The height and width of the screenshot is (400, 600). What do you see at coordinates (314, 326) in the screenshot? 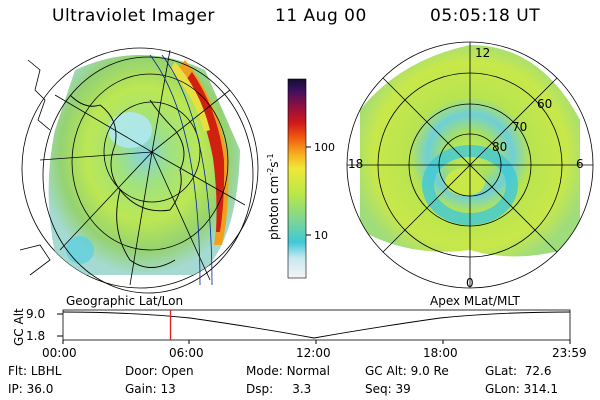
I see `altitude-timeline` at bounding box center [314, 326].